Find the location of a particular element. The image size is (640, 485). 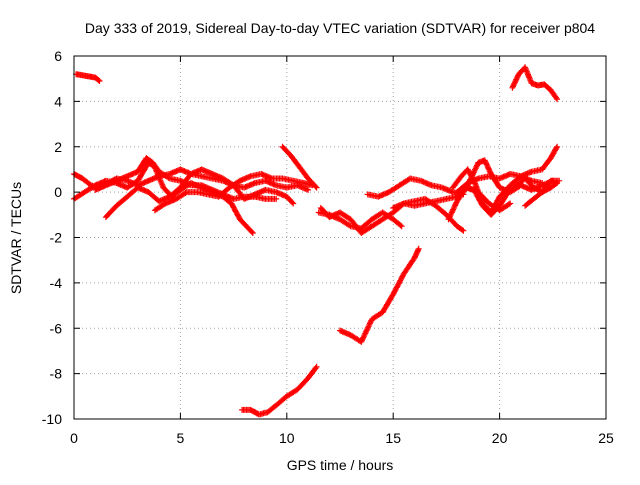

y-tick-label: -8 is located at coordinates (56, 374).